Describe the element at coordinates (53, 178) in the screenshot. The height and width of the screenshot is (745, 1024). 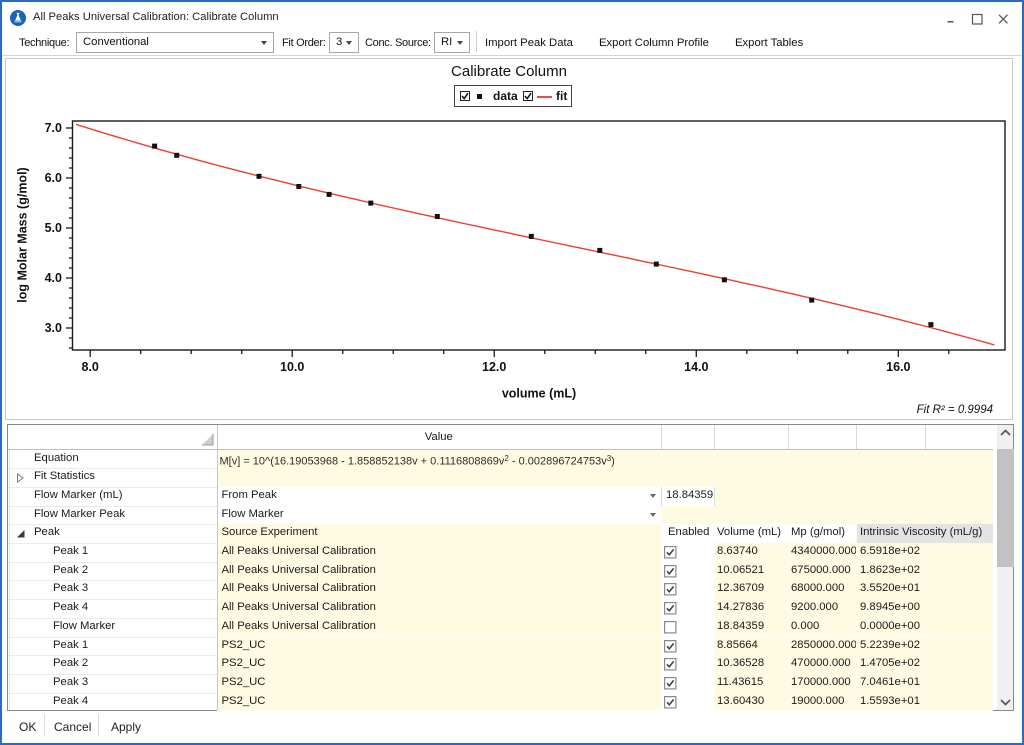
I see `svg-text: 6.0` at that location.